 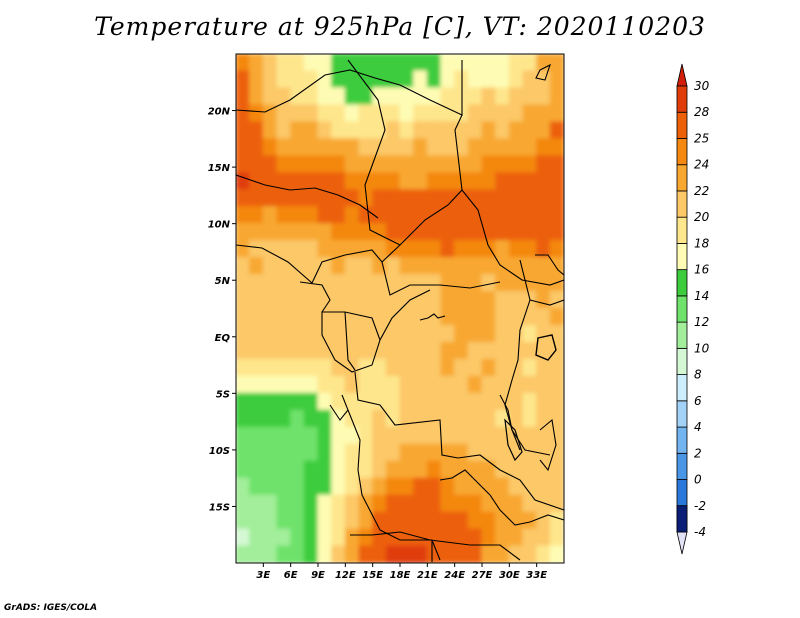 What do you see at coordinates (701, 322) in the screenshot?
I see `colorbar-label: 12` at bounding box center [701, 322].